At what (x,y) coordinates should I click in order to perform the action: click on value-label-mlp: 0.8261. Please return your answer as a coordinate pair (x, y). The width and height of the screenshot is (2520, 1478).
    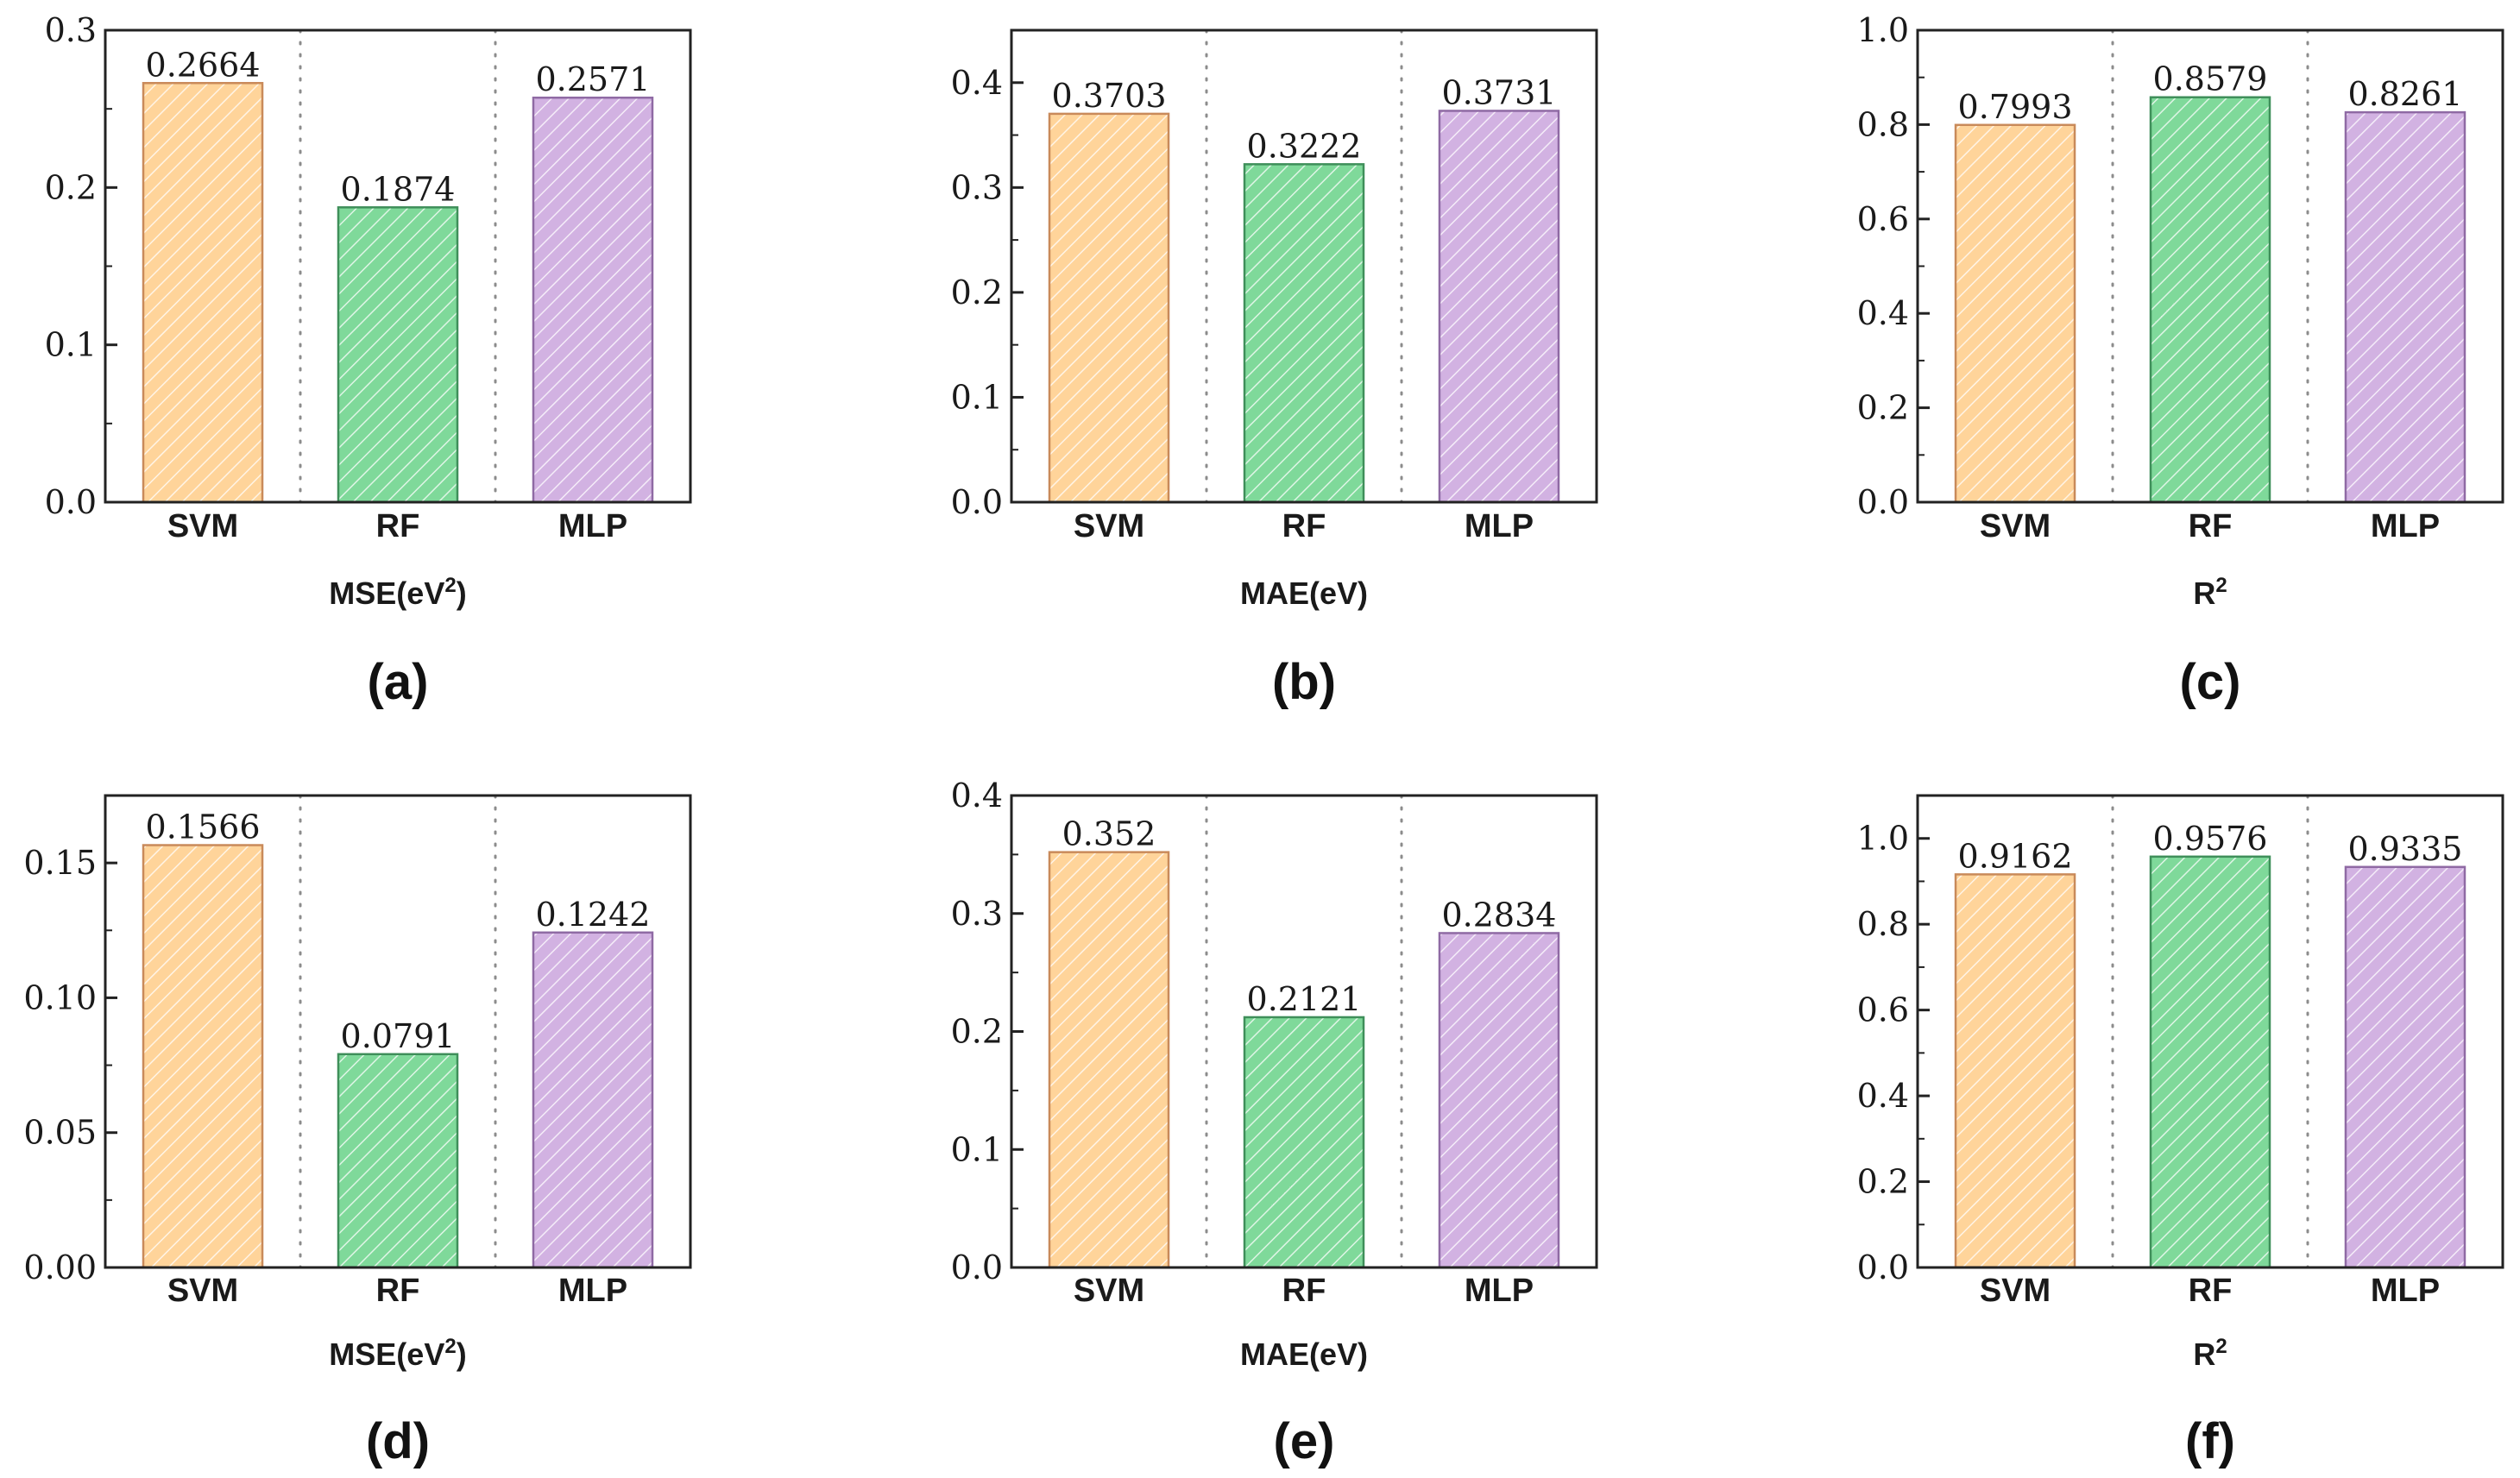
    Looking at the image, I should click on (2405, 94).